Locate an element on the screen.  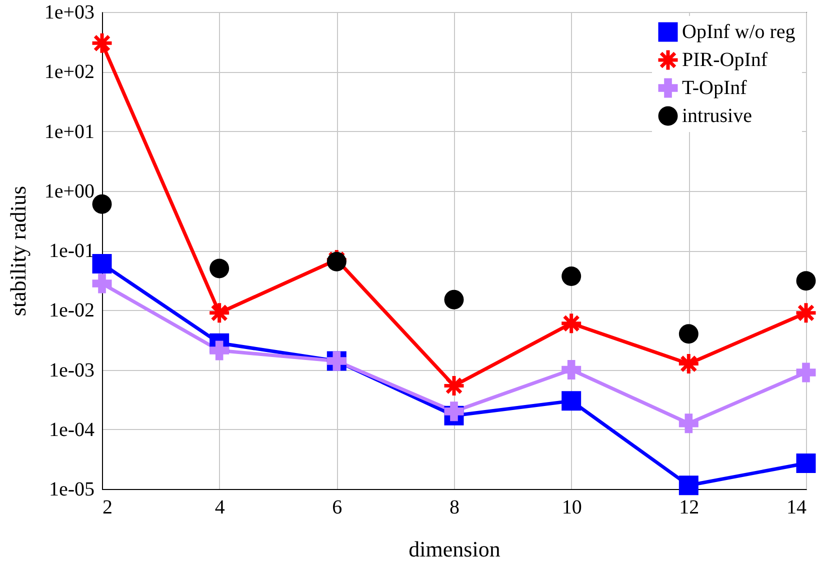
legend-label: PIR-OpInf is located at coordinates (725, 60).